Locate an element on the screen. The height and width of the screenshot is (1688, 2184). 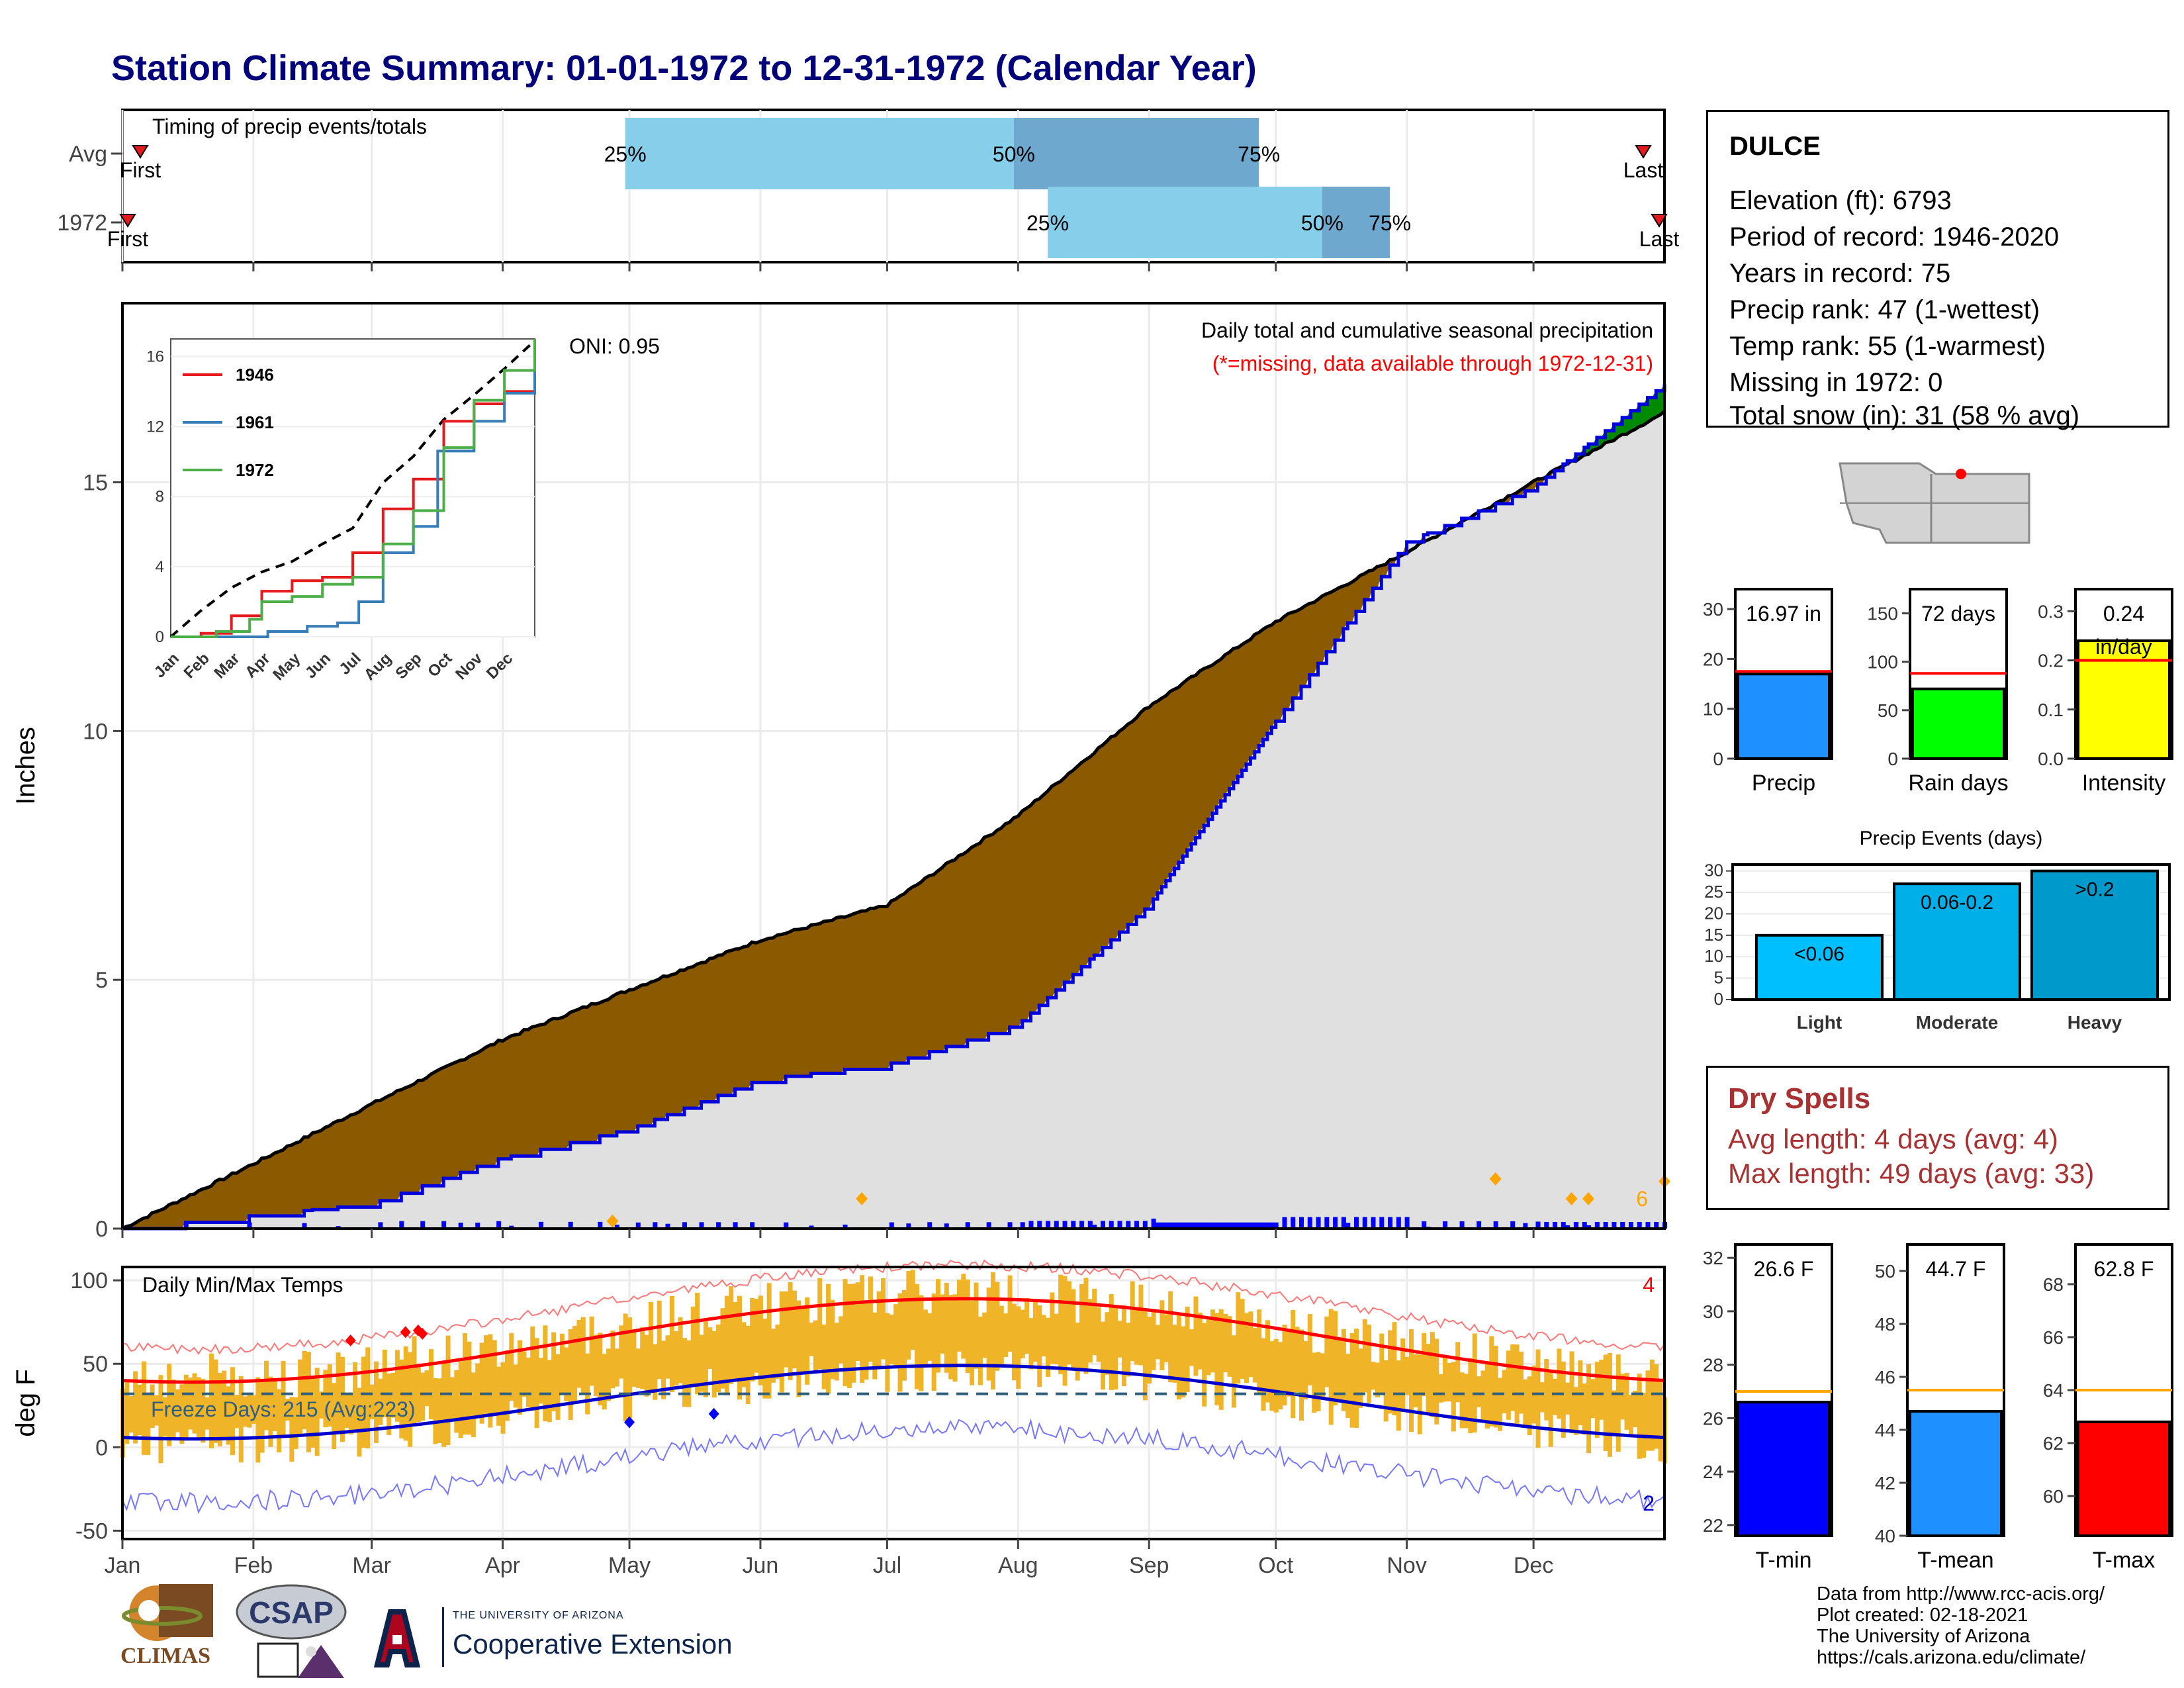
rain-days-chart: 0 50 100 150 72 days Rain days is located at coordinates (1938, 692).